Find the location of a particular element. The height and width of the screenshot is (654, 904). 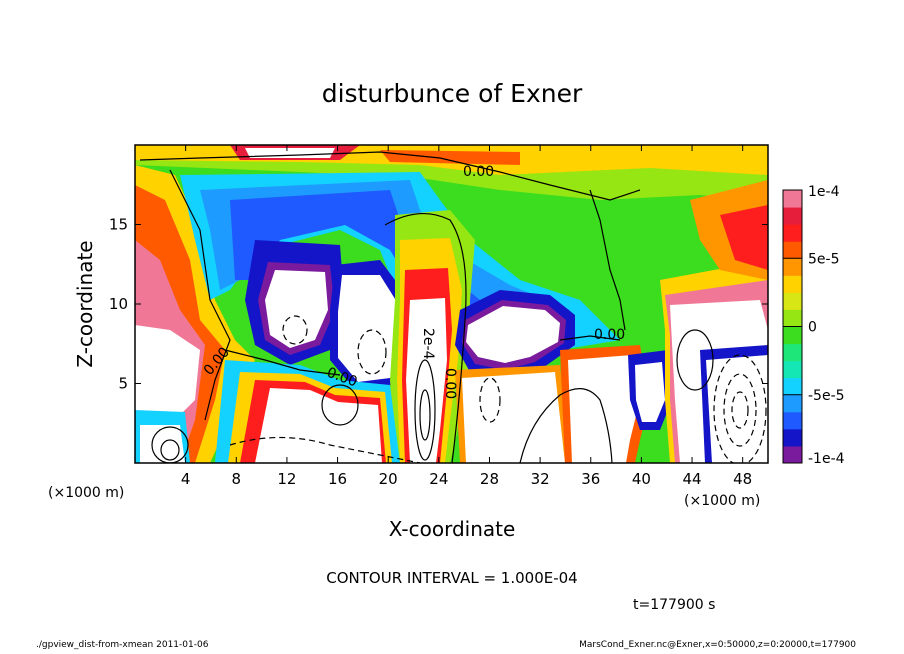

x-tick-label: 8 is located at coordinates (237, 479).